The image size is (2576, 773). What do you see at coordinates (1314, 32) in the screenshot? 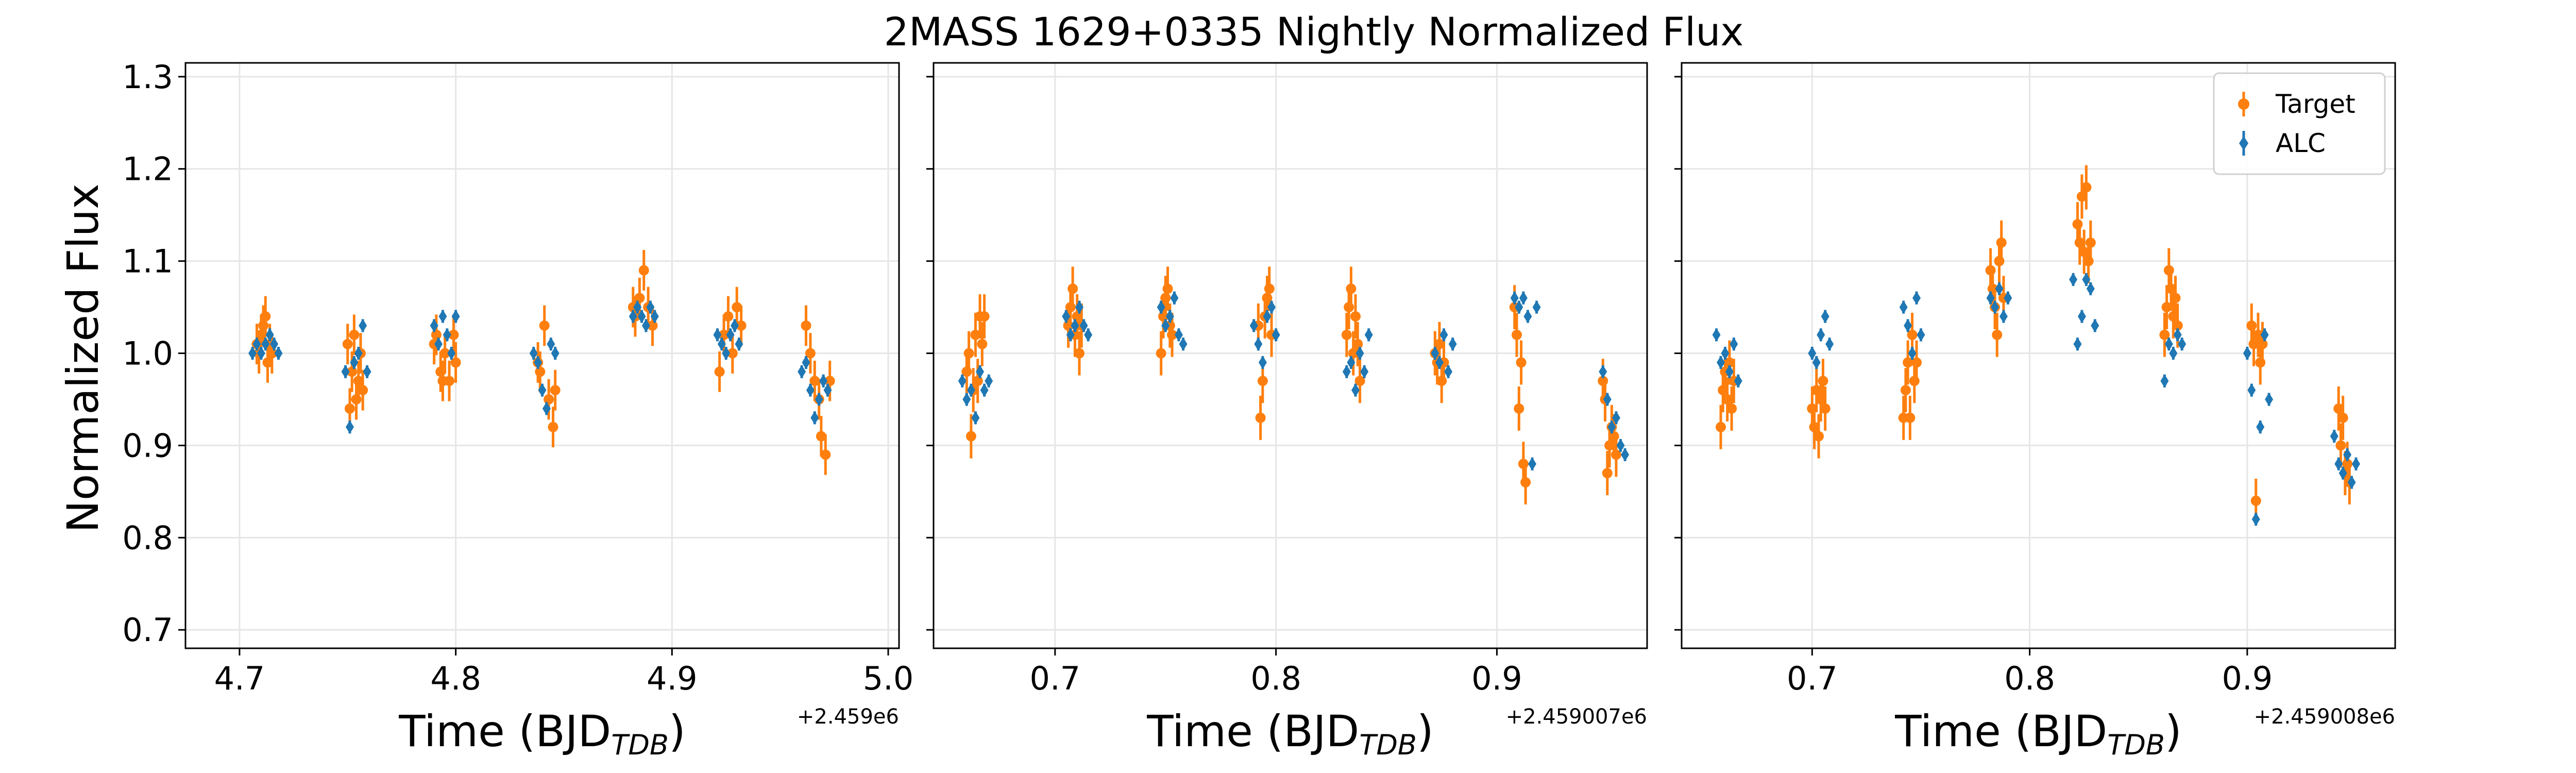
I see `chart-title: 2MASS 1629+0335 Nightly Normalized Flux` at bounding box center [1314, 32].